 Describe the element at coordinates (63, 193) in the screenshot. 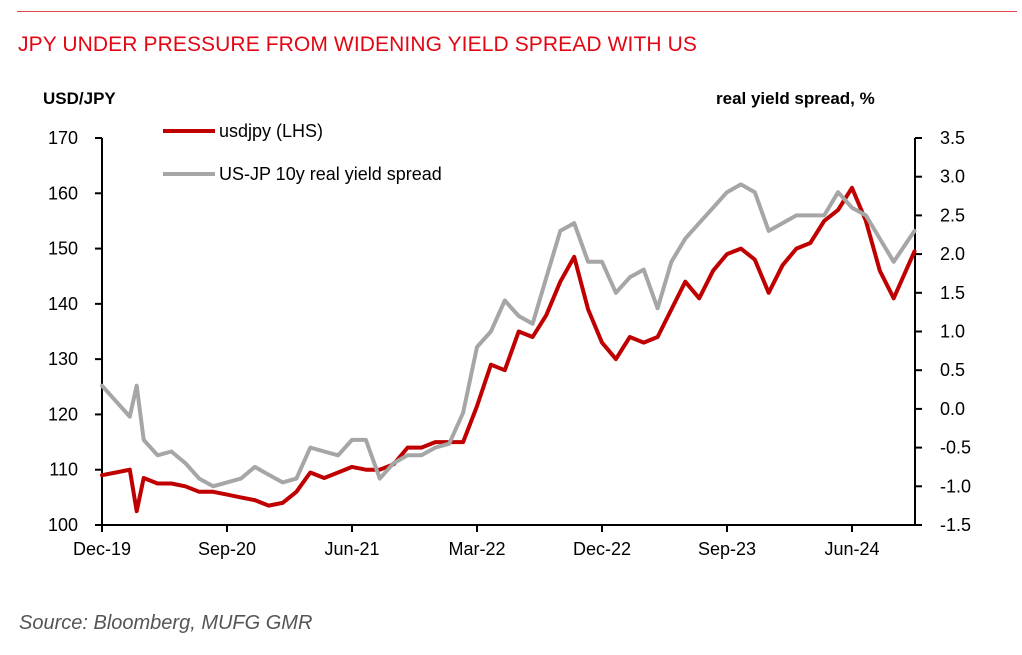

I see `left-tick-label: 160` at that location.